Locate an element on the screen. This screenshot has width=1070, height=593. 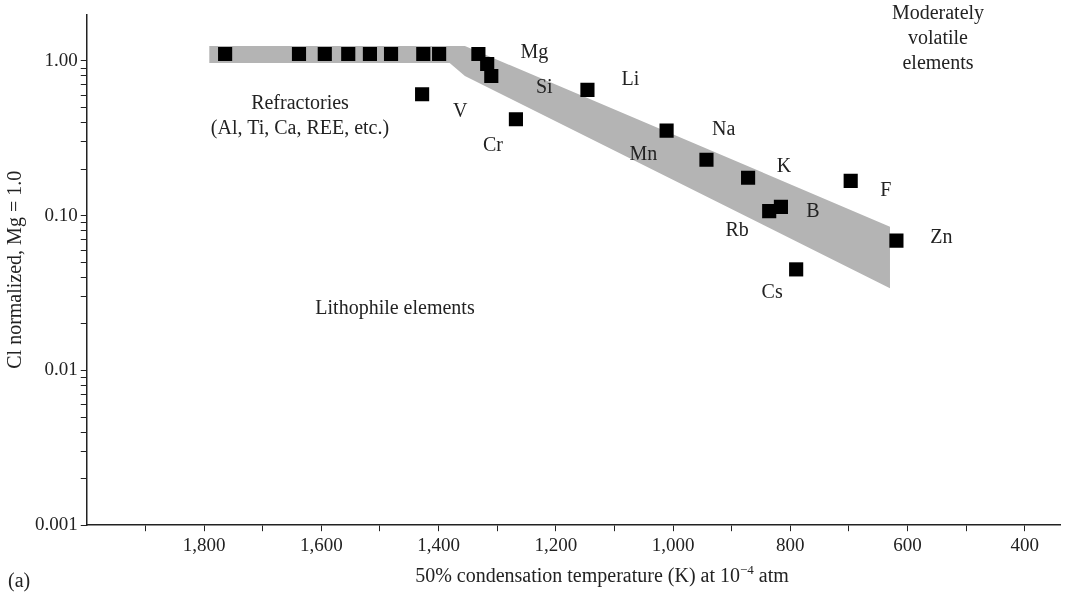
text: (a) is located at coordinates (19, 580).